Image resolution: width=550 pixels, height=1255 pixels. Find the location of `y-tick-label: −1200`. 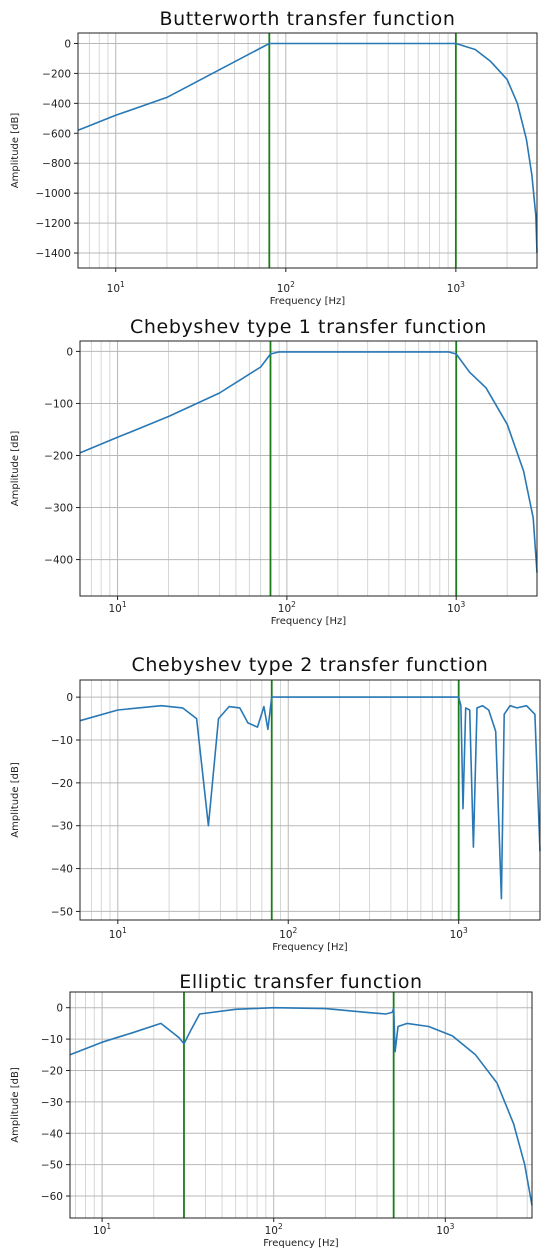

y-tick-label: −1200 is located at coordinates (53, 224).